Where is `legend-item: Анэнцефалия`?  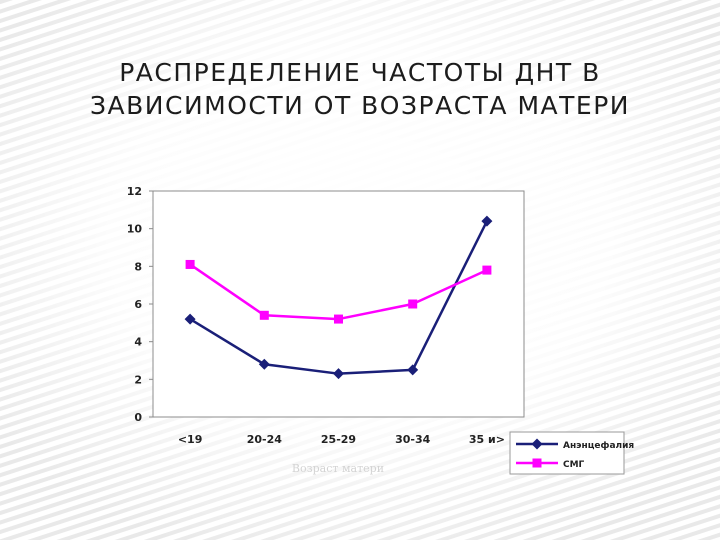 legend-item: Анэнцефалия is located at coordinates (575, 444).